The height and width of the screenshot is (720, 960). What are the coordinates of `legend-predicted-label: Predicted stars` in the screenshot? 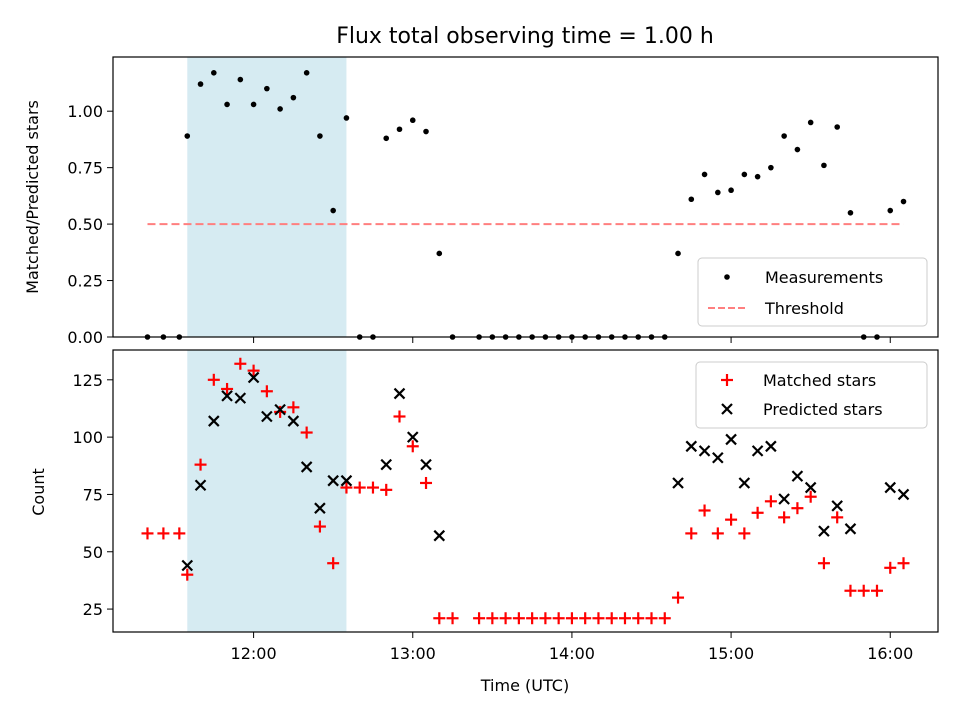 It's located at (823, 409).